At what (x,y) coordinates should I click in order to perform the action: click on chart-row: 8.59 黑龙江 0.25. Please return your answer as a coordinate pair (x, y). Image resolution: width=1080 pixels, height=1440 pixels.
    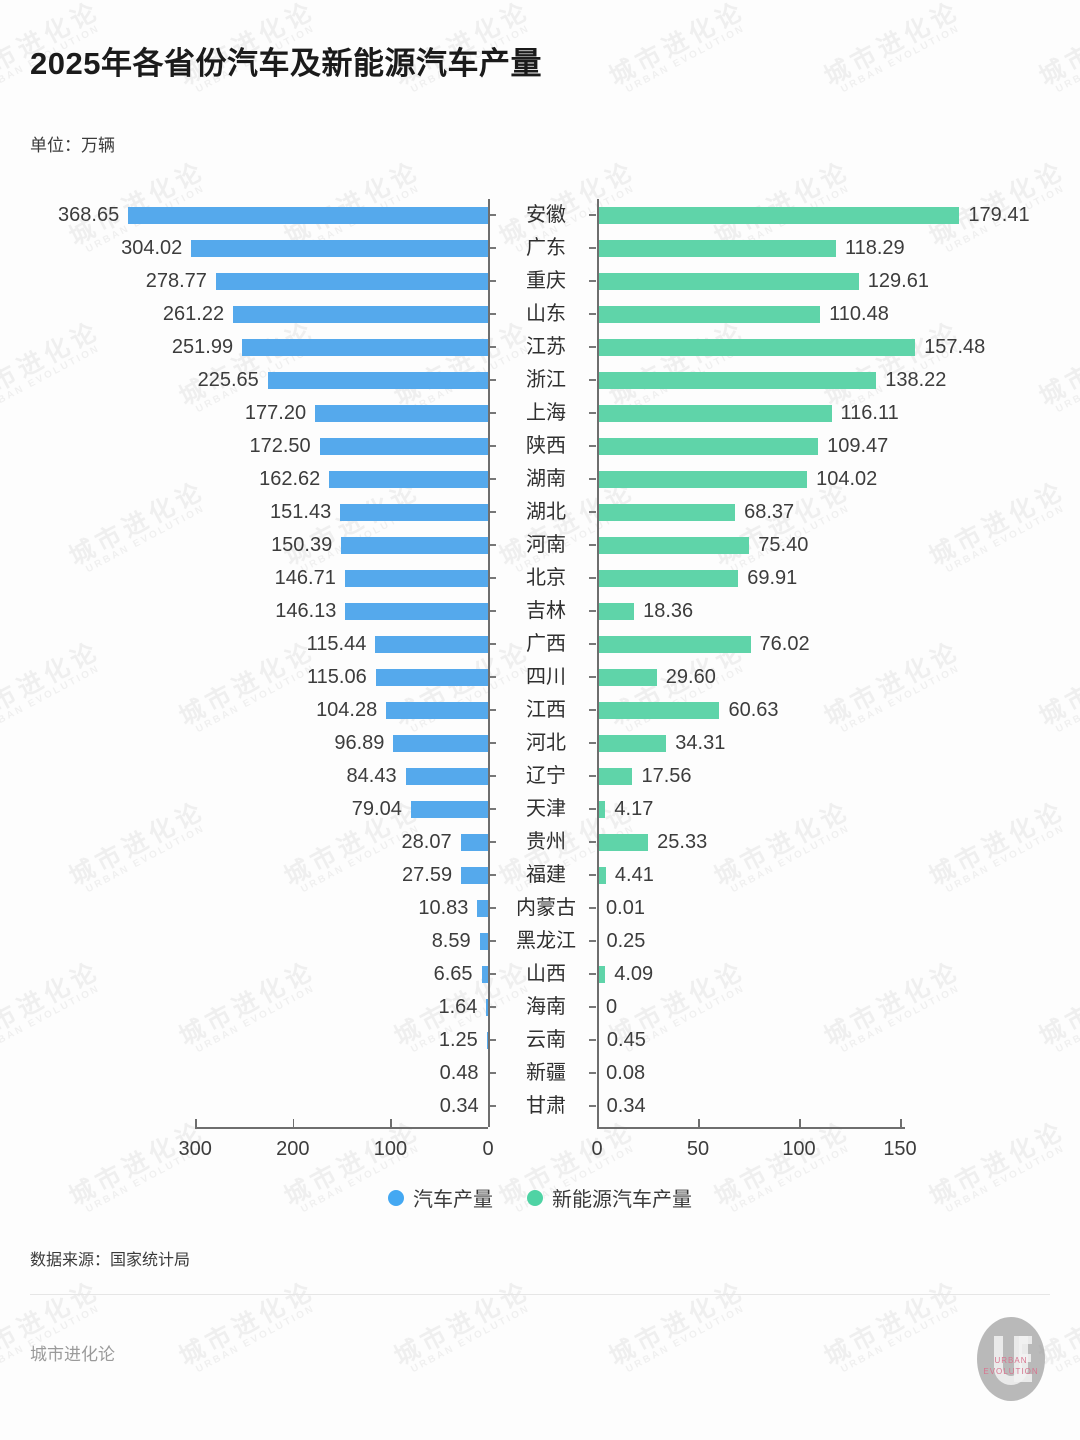
    Looking at the image, I should click on (540, 941).